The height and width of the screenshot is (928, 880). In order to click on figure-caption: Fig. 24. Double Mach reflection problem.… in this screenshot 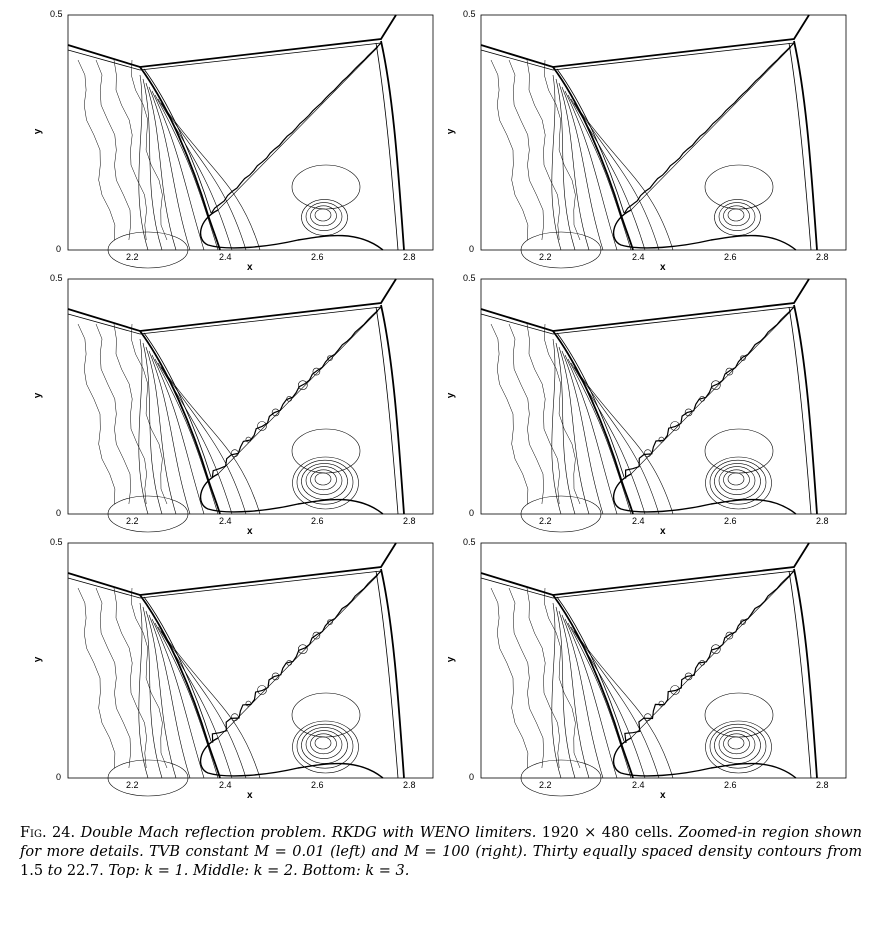, I will do `click(441, 852)`.